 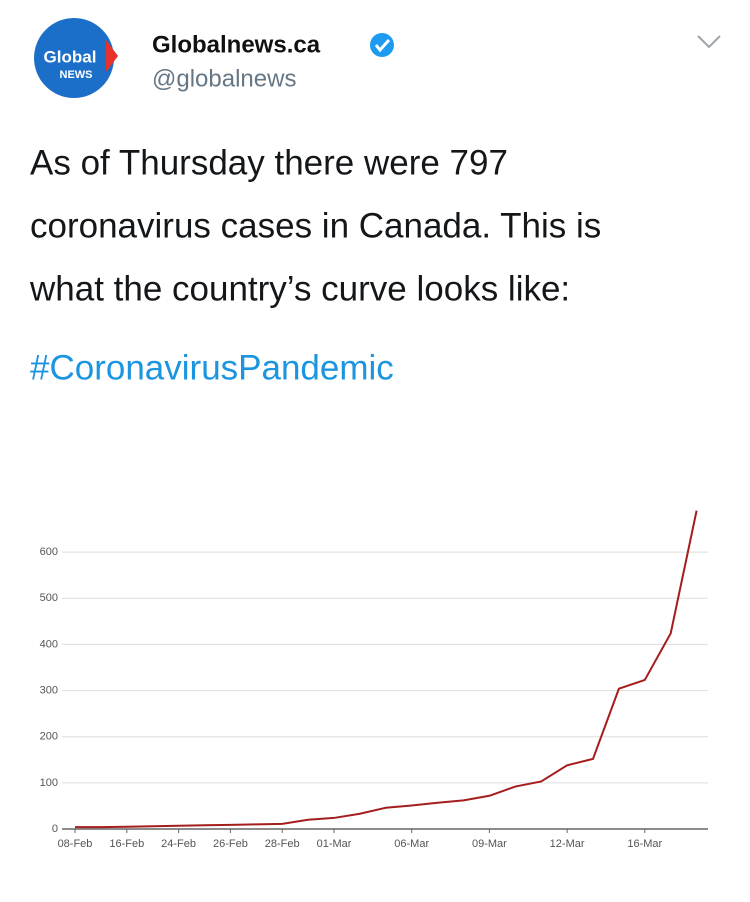 I want to click on logo-bottom: NEWS, so click(x=76, y=75).